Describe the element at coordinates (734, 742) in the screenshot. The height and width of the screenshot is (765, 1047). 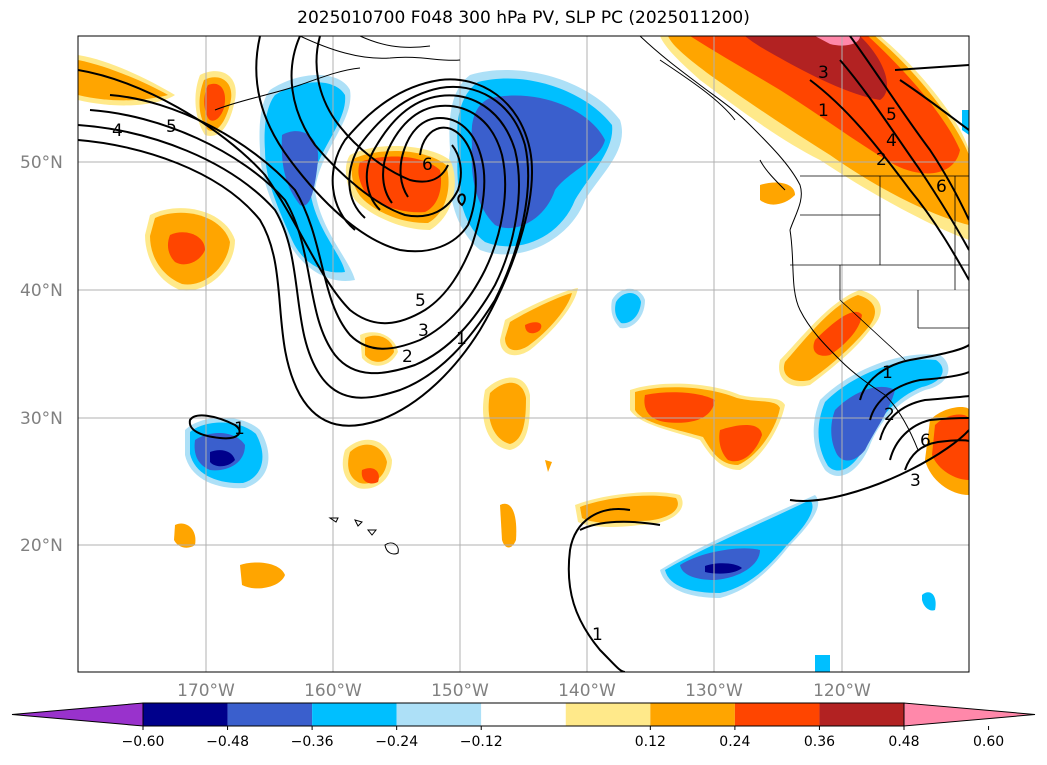
I see `colorbar-tick-label: 0.24` at that location.